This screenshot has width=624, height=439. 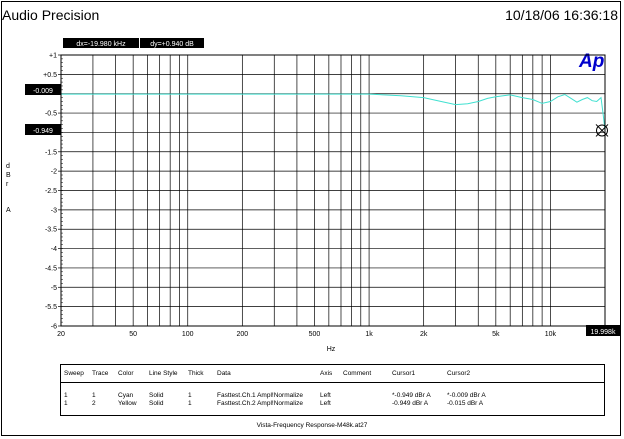 I want to click on cursor-circle, so click(x=601, y=130).